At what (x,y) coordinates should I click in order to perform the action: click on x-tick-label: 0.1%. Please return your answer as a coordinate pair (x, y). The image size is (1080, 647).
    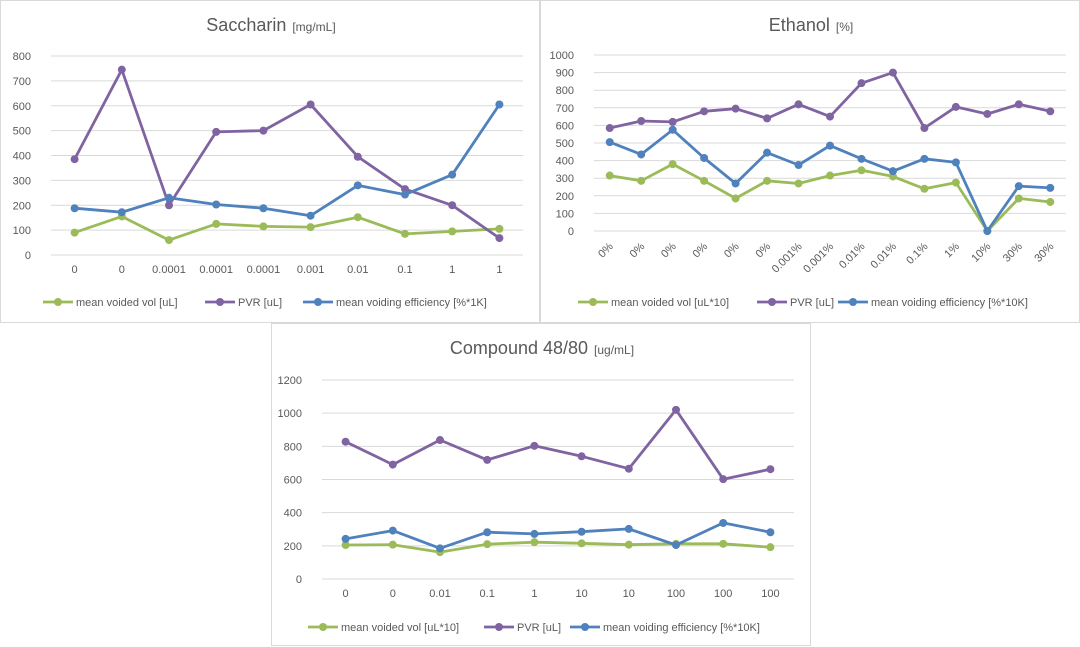
    Looking at the image, I should click on (917, 253).